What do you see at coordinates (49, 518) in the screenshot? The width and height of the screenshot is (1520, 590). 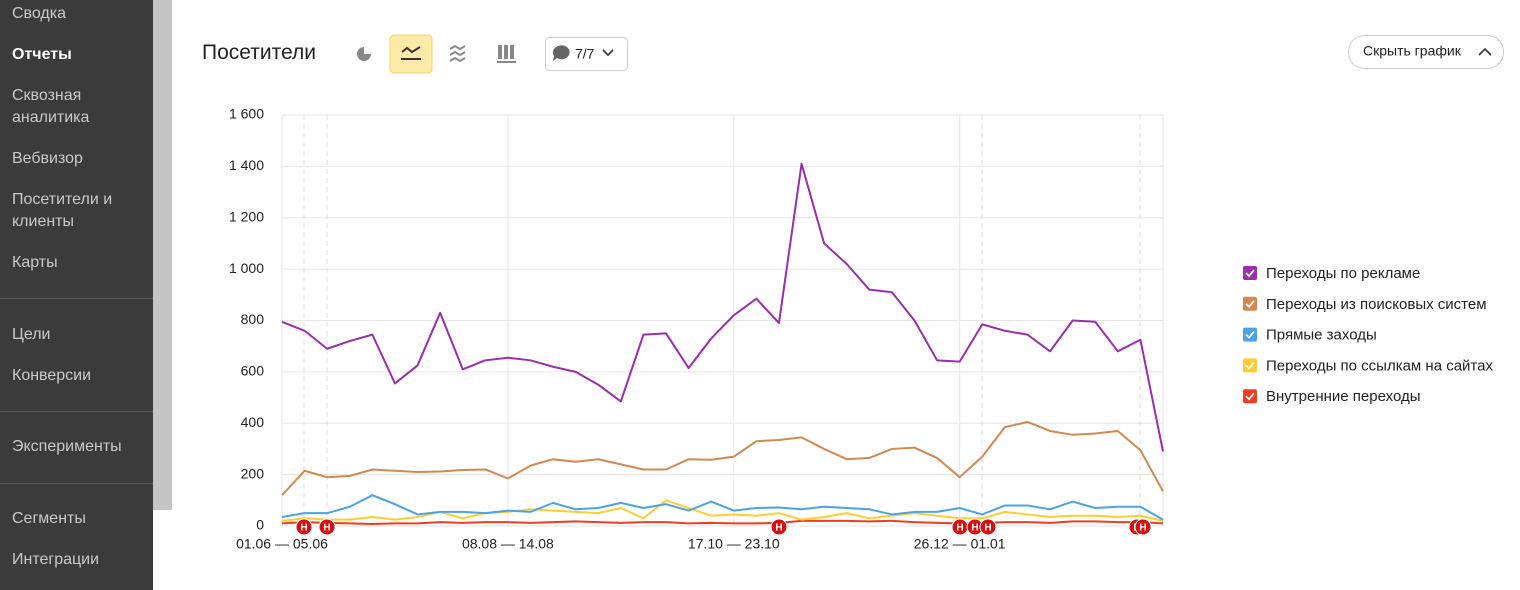 I see `nav-item: Сегменты` at bounding box center [49, 518].